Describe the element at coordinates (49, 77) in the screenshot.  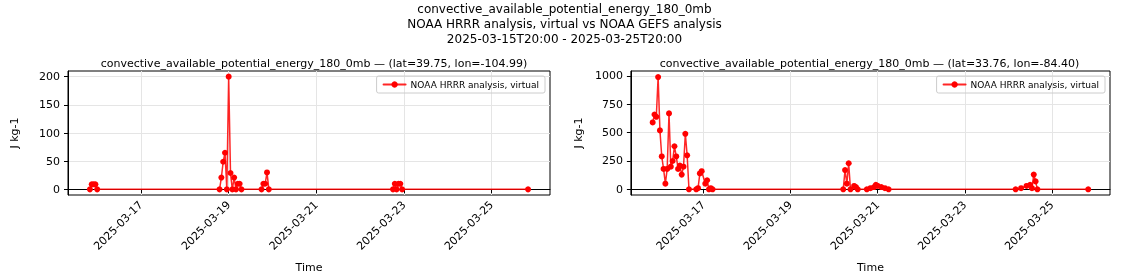
I see `y-tick-label: 200` at that location.